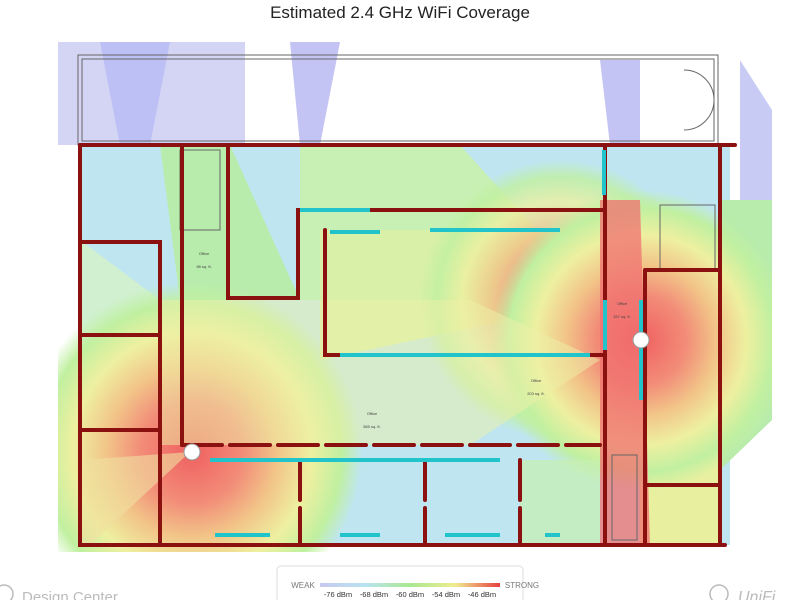 This screenshot has width=800, height=600. What do you see at coordinates (338, 594) in the screenshot?
I see `legend-level: -76 dBm` at bounding box center [338, 594].